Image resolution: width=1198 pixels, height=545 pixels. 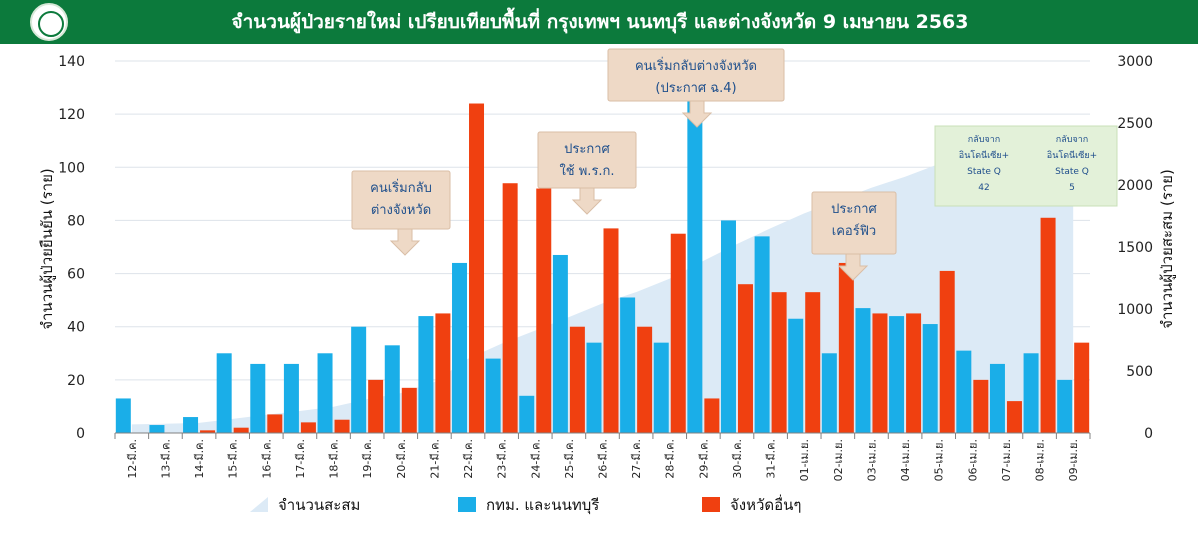 I want to click on x-axis-tick-label: 13-มี.ค., so click(x=165, y=459).